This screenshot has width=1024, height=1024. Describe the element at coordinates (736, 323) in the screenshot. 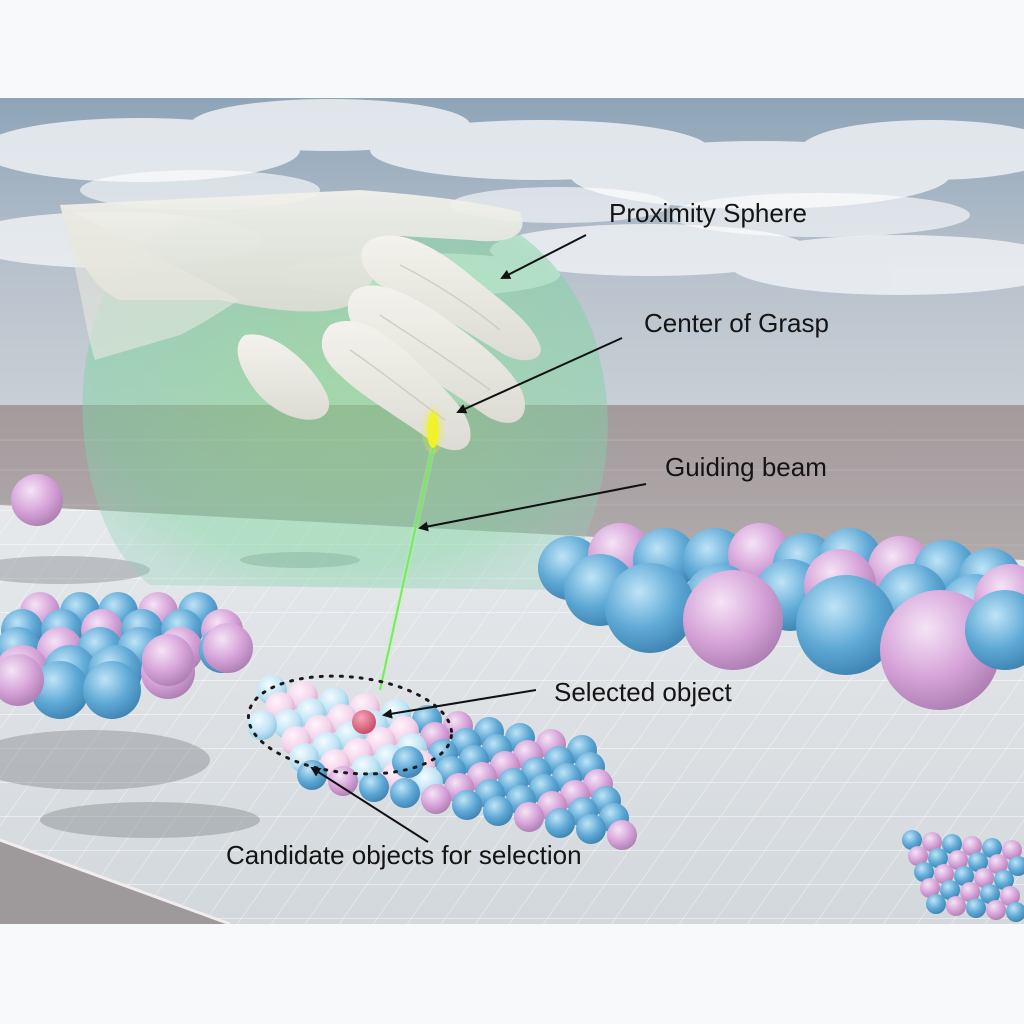

I see `center-of-grasp-label: Center of Grasp` at that location.